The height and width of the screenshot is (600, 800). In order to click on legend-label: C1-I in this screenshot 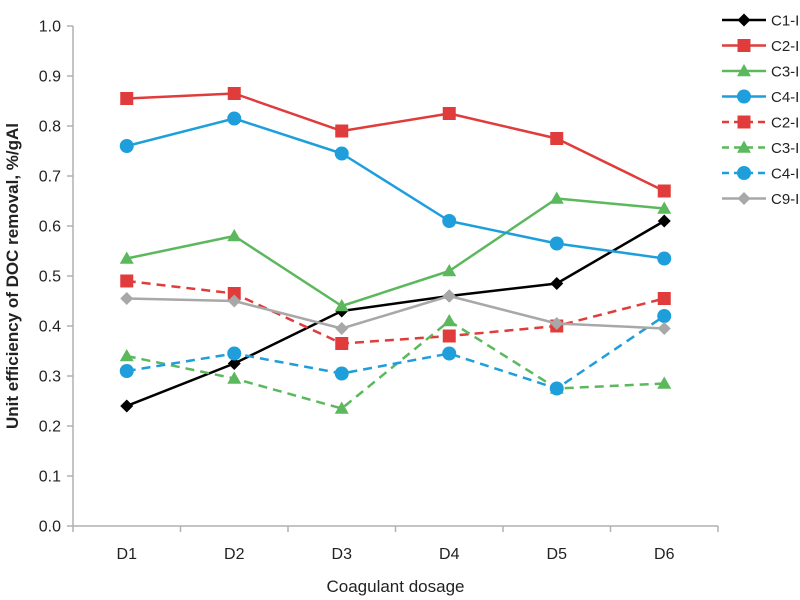, I will do `click(785, 21)`.